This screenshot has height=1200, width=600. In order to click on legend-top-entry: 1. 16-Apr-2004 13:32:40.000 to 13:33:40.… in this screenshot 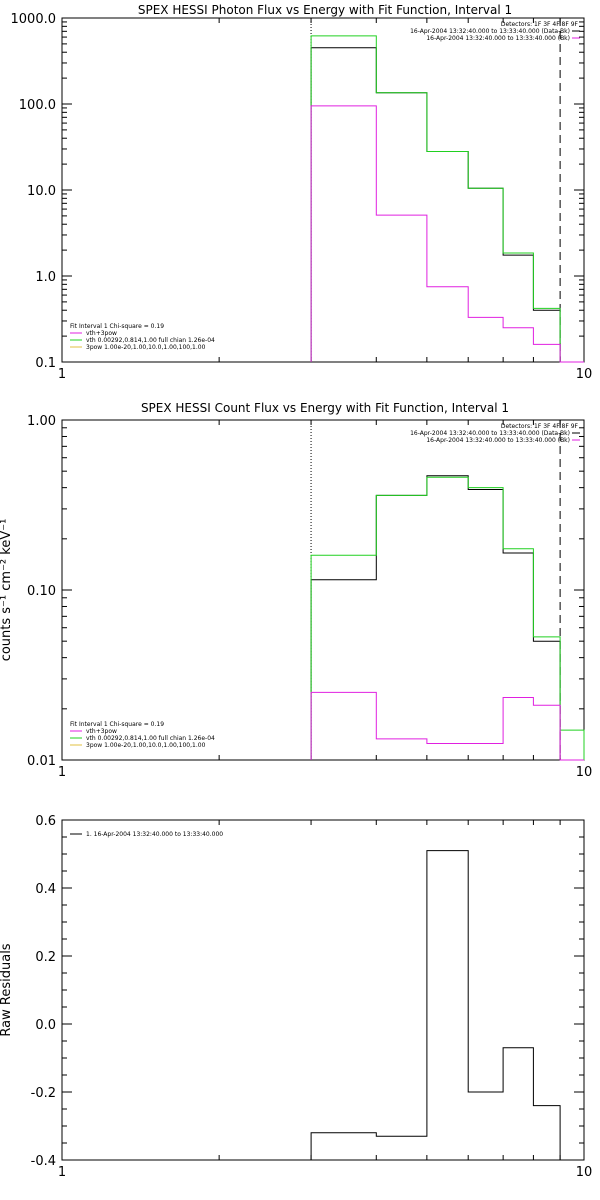, I will do `click(154, 834)`.